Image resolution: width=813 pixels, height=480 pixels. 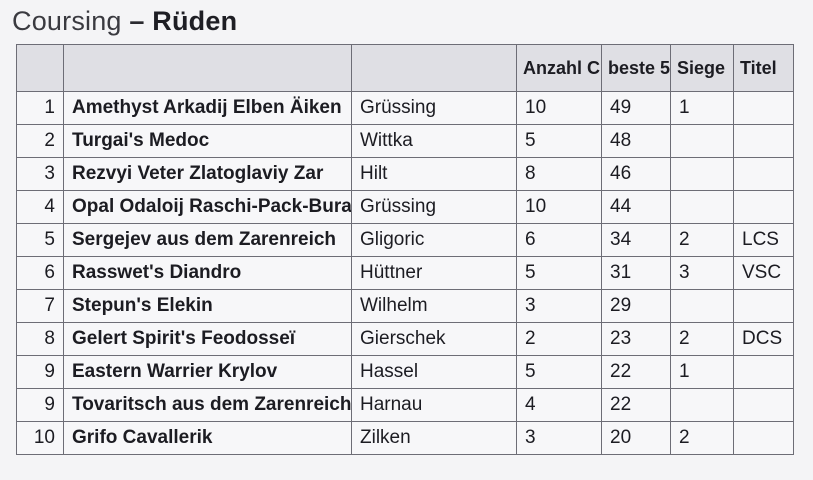 I want to click on cell-dog-name: Amethyst Arkadij Elben Äiken, so click(x=207, y=108).